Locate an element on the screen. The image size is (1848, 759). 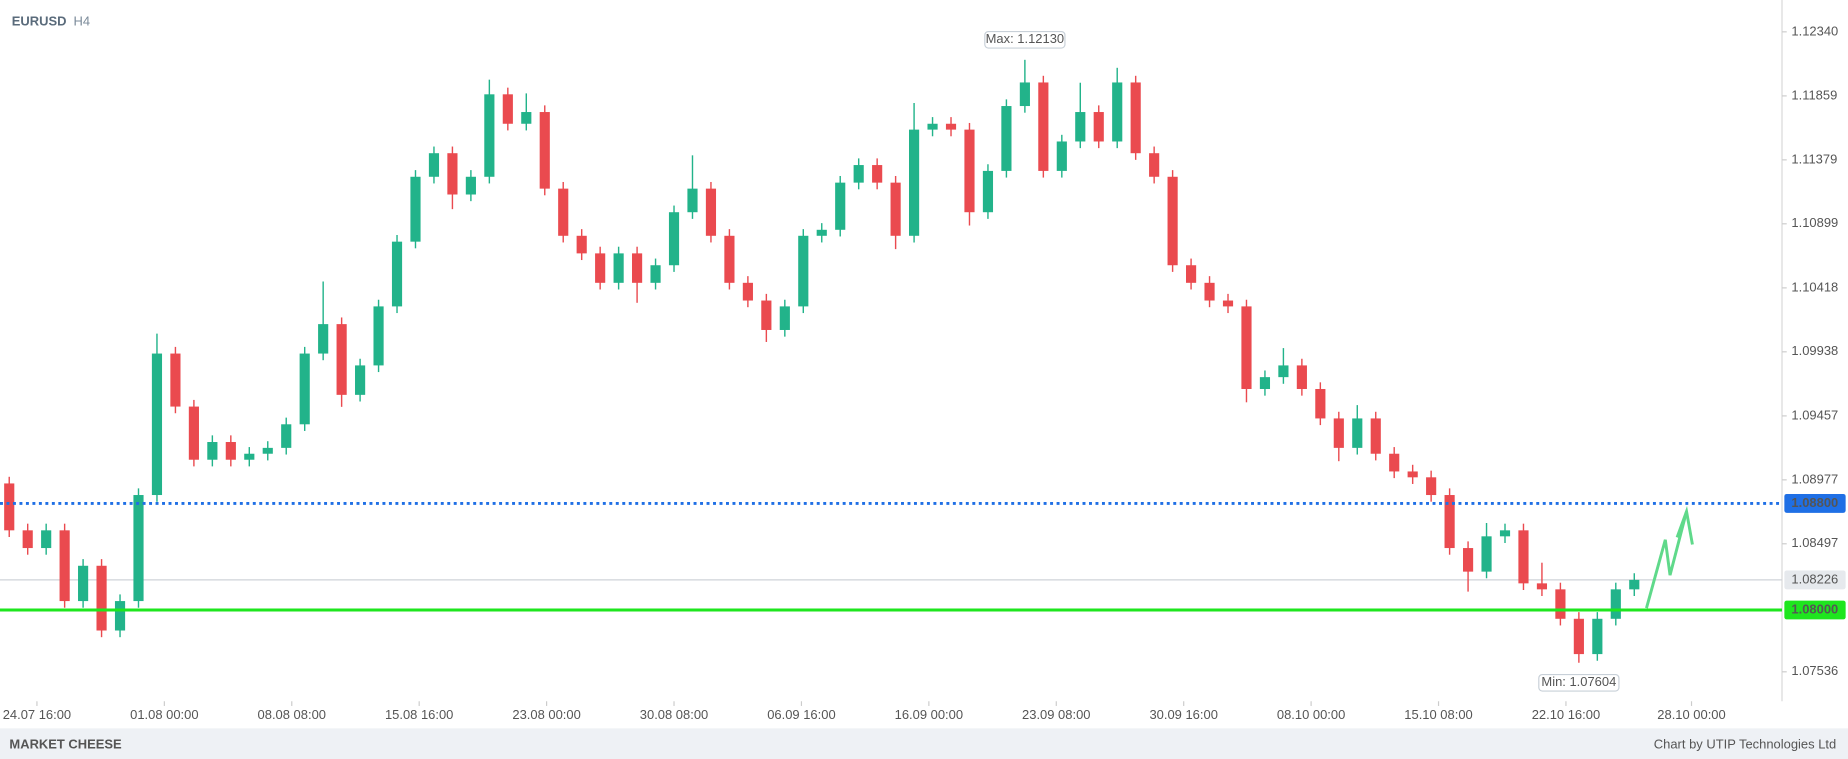
x-tick-label: 24.07 16:00 is located at coordinates (37, 714).